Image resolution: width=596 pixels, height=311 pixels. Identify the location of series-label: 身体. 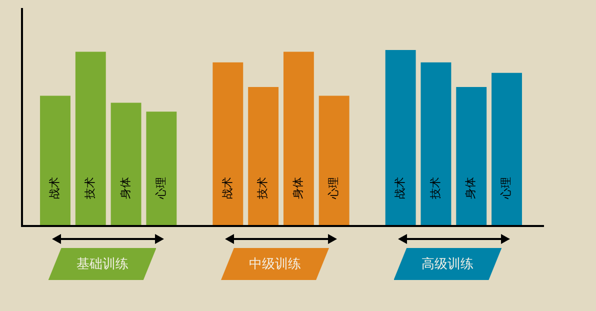
(298, 188).